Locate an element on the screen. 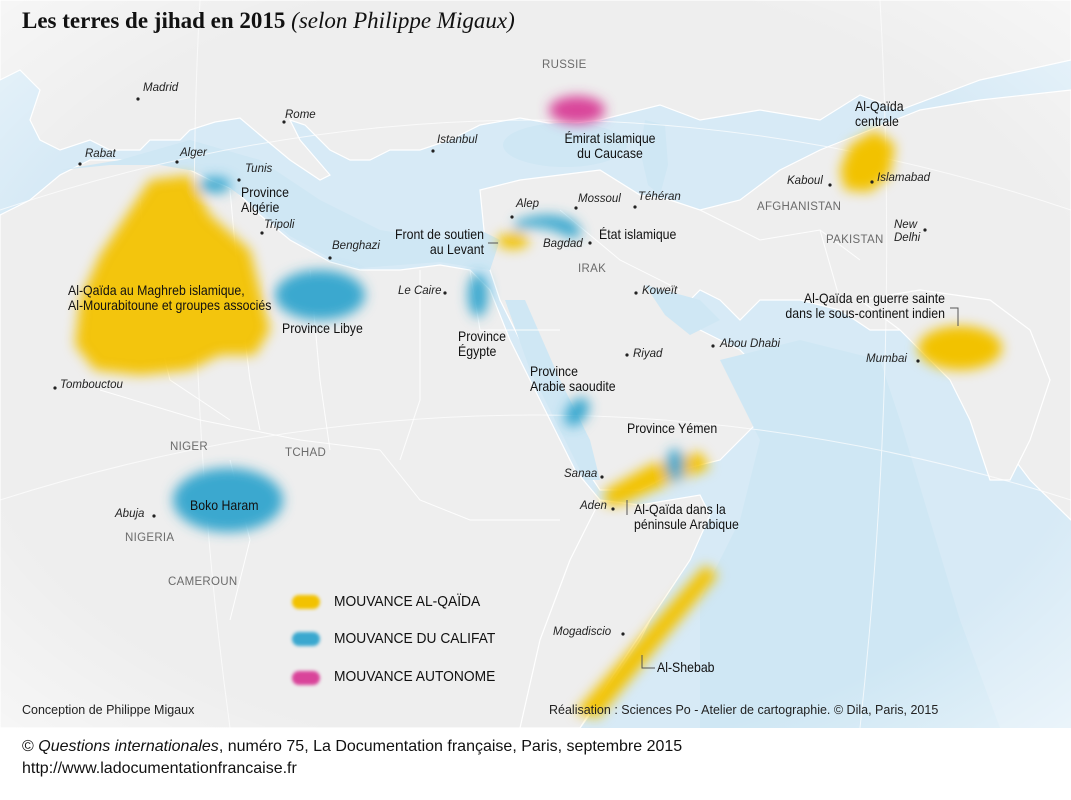 This screenshot has width=1071, height=800. city-mossoul: Mossoul is located at coordinates (599, 199).